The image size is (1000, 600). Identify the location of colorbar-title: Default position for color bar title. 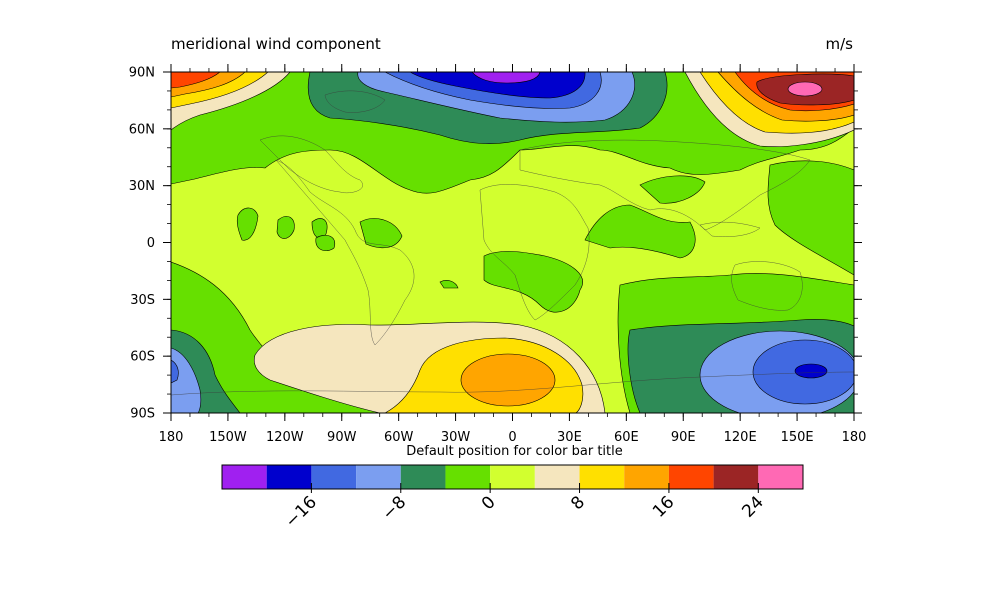
(514, 451).